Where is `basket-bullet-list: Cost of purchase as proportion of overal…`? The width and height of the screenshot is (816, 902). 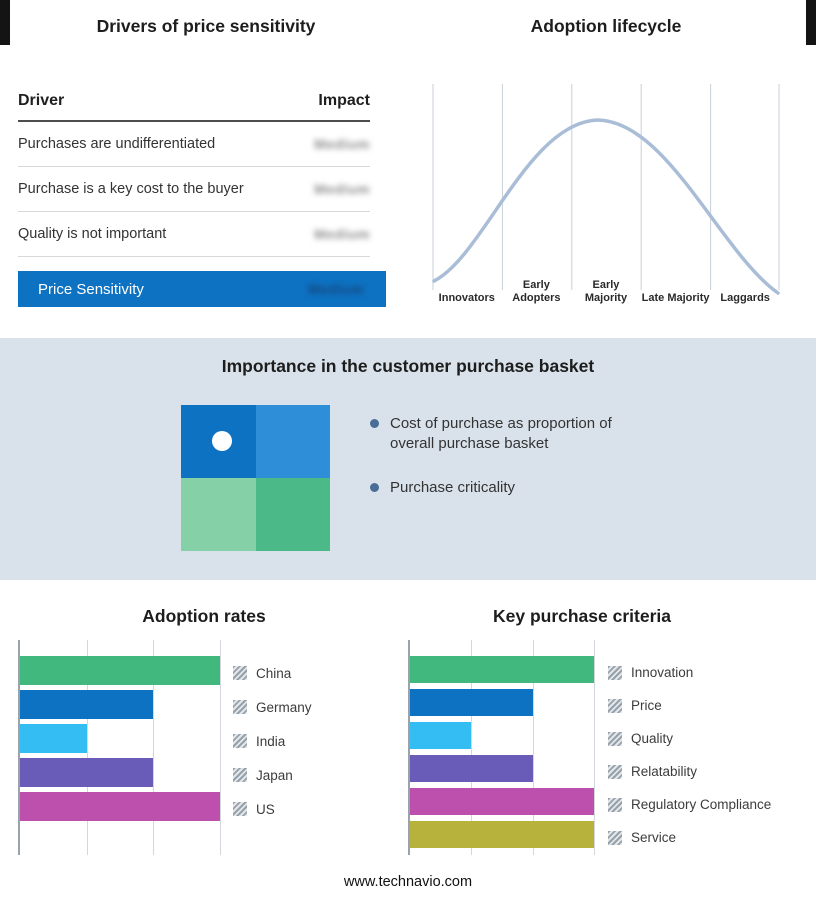
basket-bullet-list: Cost of purchase as proportion of overal… is located at coordinates (500, 467).